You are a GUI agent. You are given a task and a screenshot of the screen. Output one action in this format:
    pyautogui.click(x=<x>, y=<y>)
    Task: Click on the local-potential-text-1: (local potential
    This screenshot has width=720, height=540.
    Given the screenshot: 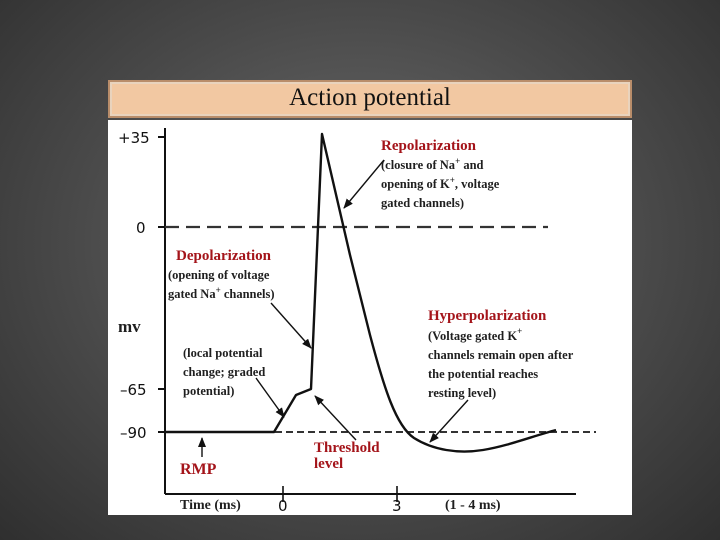 What is the action you would take?
    pyautogui.click(x=223, y=353)
    